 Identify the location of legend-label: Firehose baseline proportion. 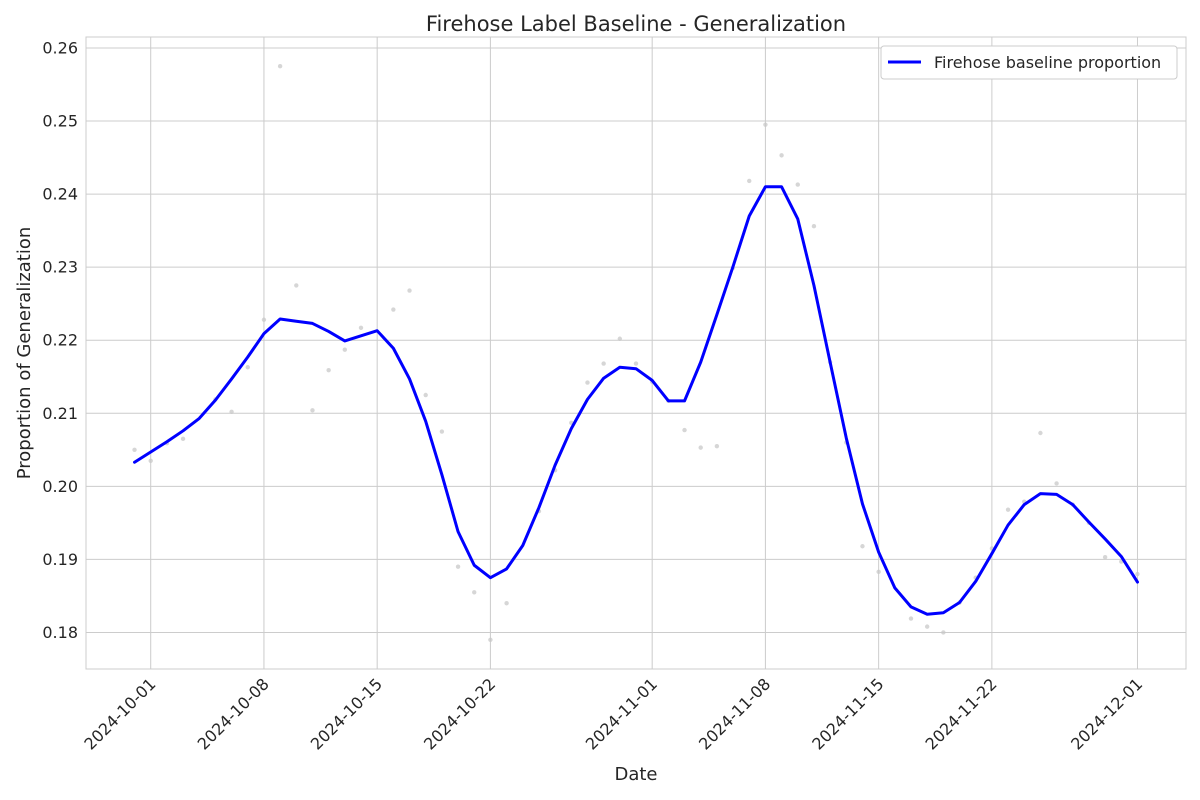
(1047, 62).